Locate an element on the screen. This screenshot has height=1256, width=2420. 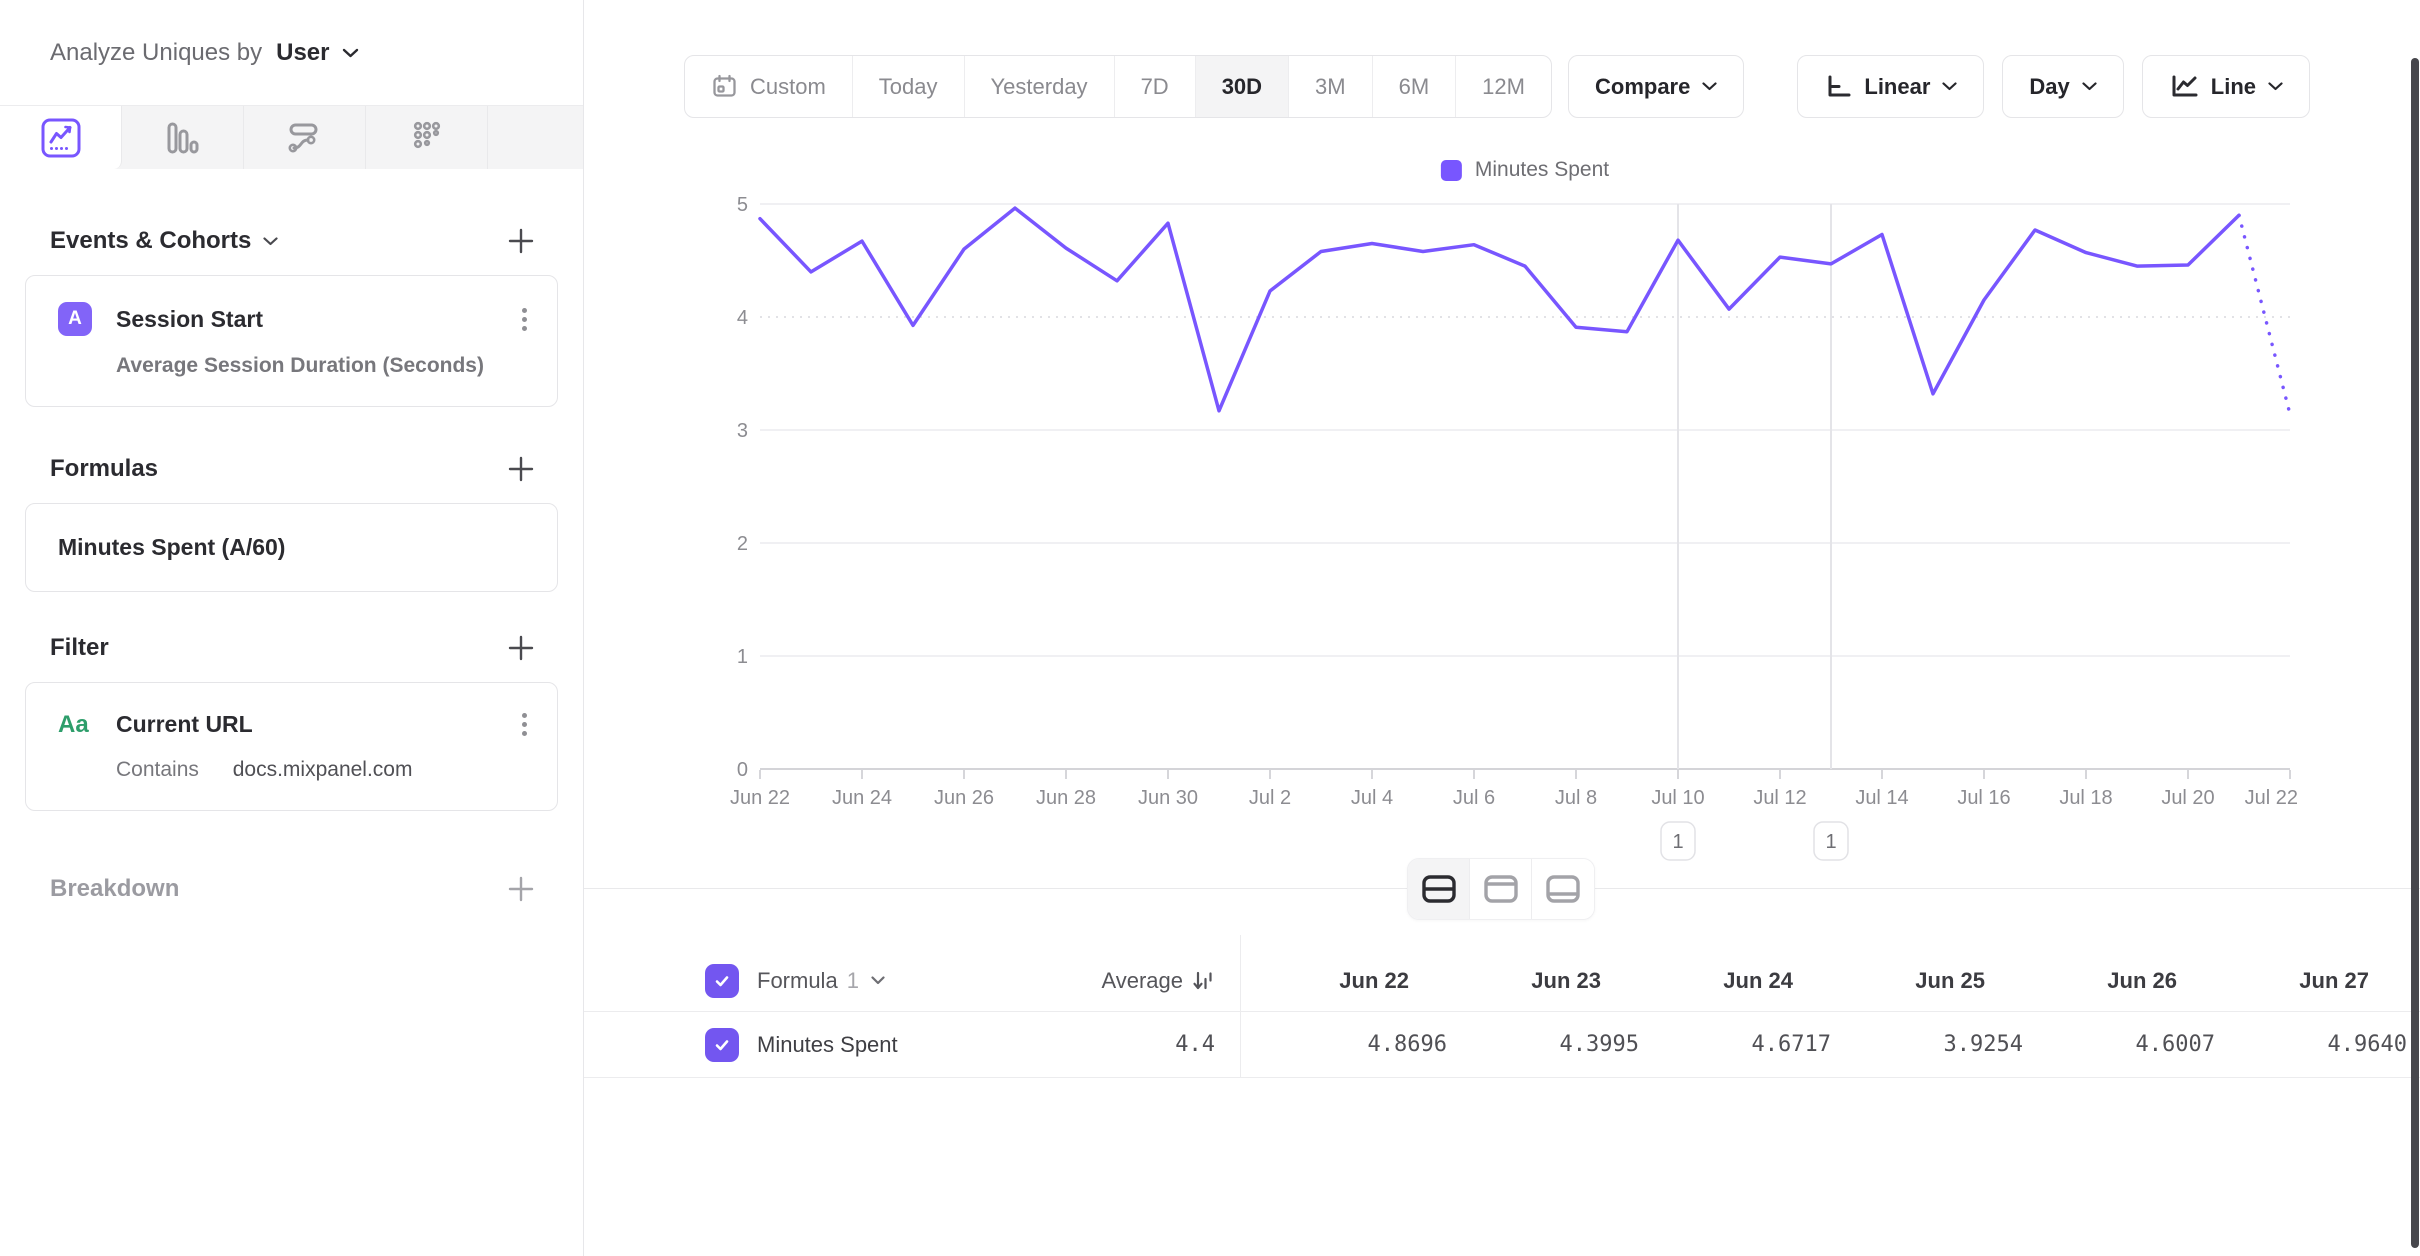
chart-settings-group: Linear Day Line is located at coordinates (2053, 86).